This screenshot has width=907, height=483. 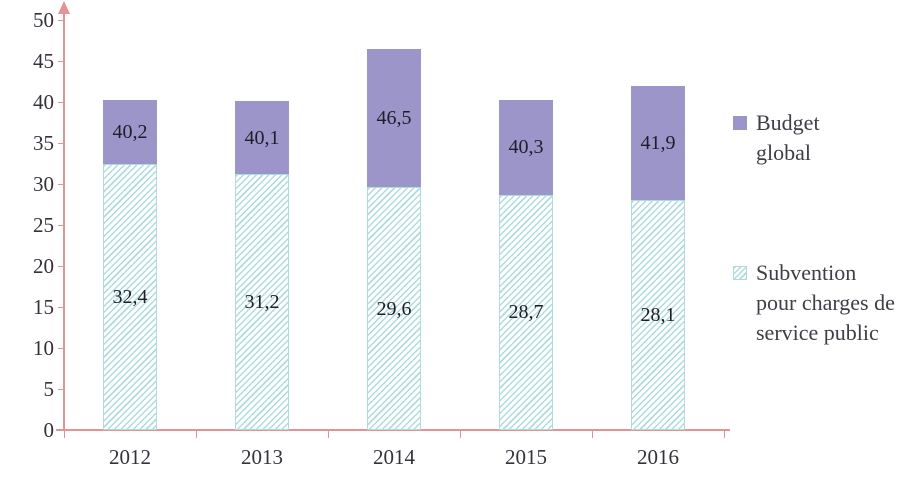 I want to click on bar-segment-subvention-2012, so click(x=130, y=297).